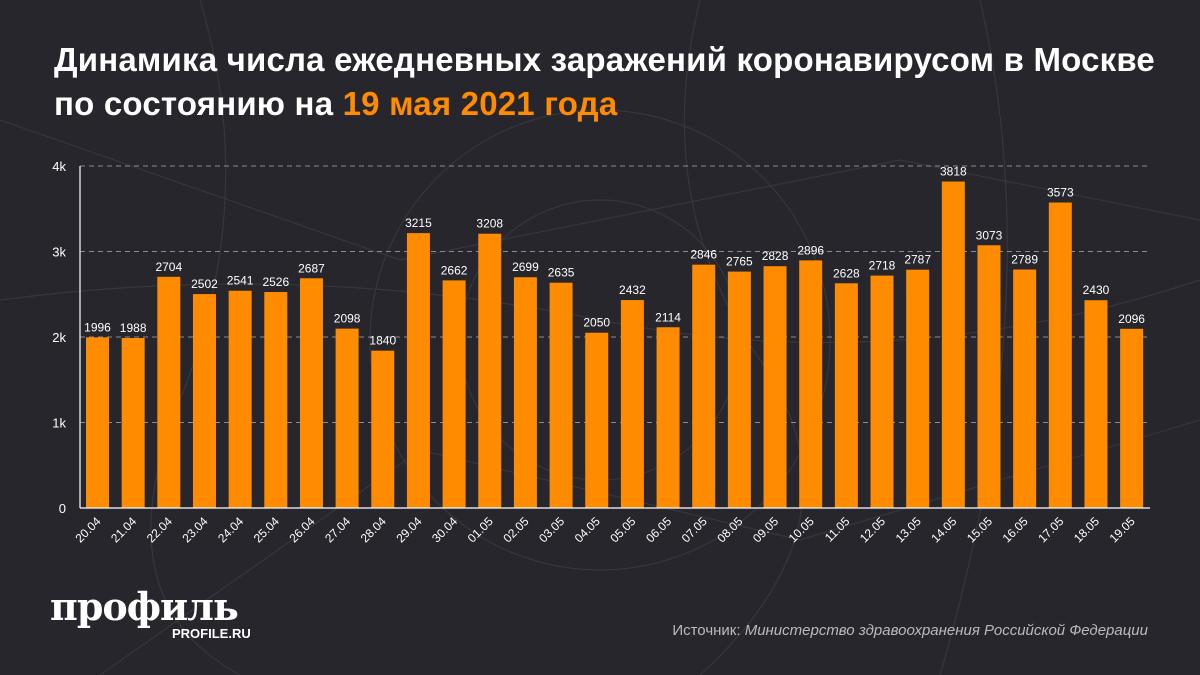  I want to click on data-label: 2662, so click(454, 270).